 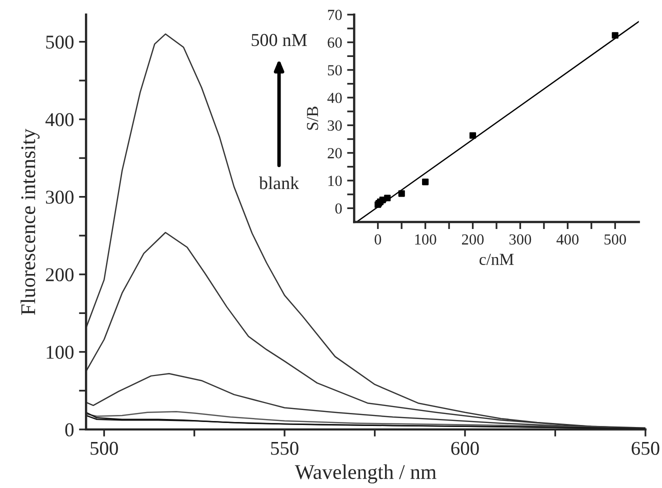 I want to click on x-tick-label: 100, so click(x=425, y=239).